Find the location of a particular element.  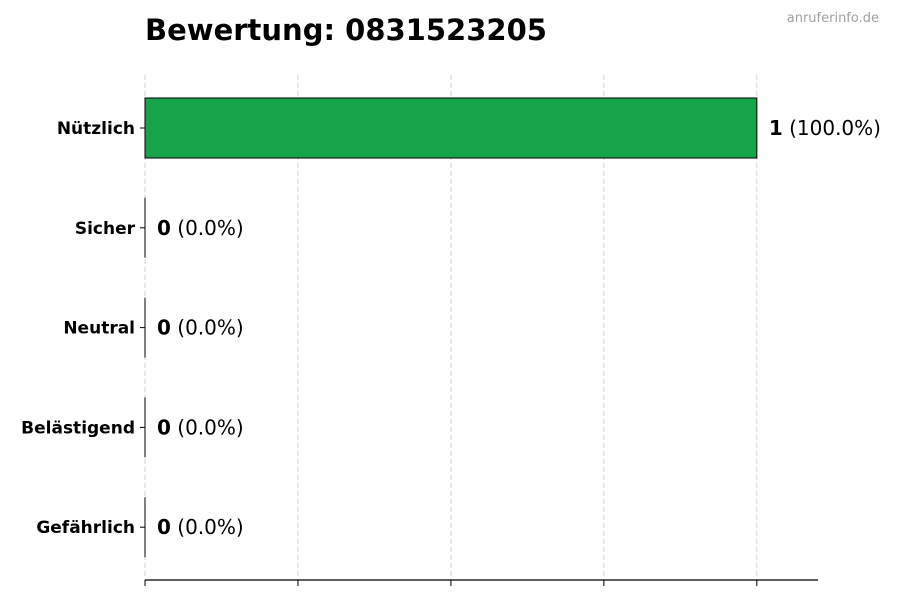

data-label-percent: (100.0%) is located at coordinates (832, 128).